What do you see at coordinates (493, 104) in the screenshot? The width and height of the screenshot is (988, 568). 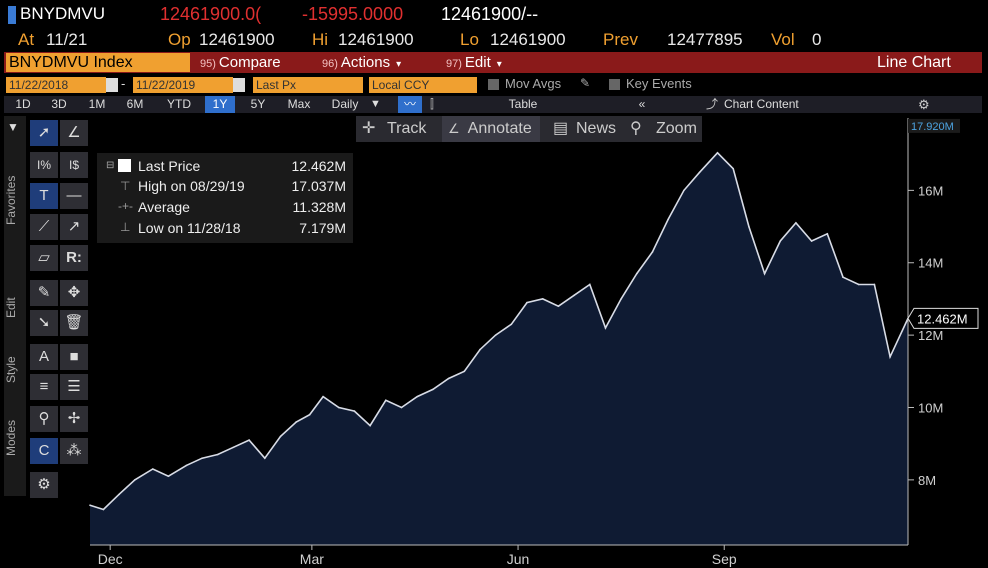 I see `period-bar` at bounding box center [493, 104].